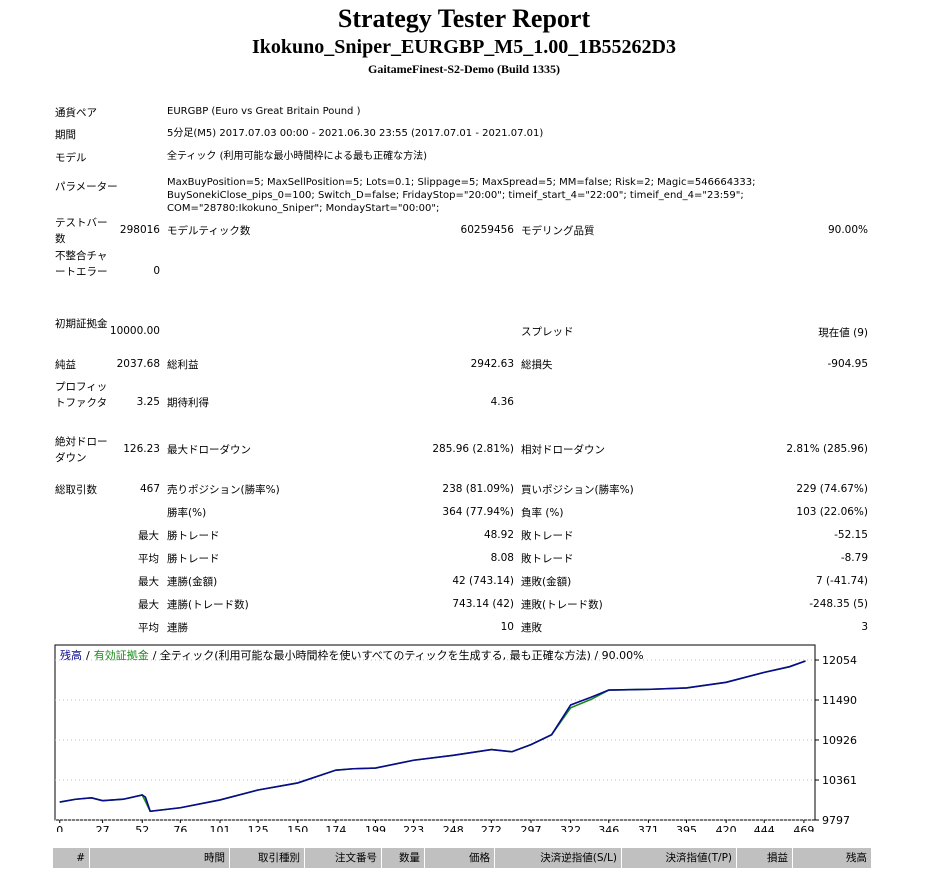 The height and width of the screenshot is (888, 928). What do you see at coordinates (453, 828) in the screenshot?
I see `x-tick-label: 248` at bounding box center [453, 828].